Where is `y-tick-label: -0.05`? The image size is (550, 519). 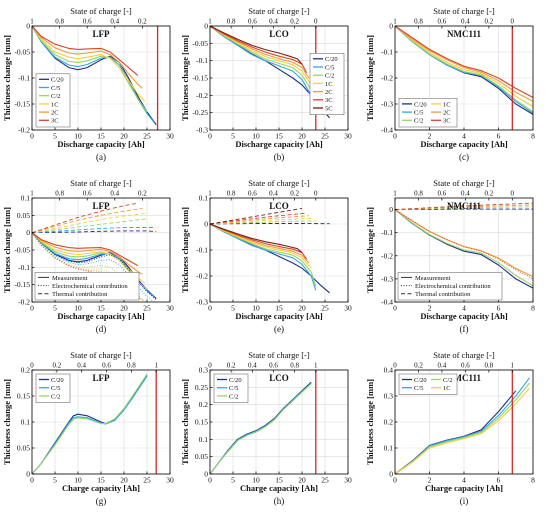 y-tick-label: -0.05 is located at coordinates (200, 43).